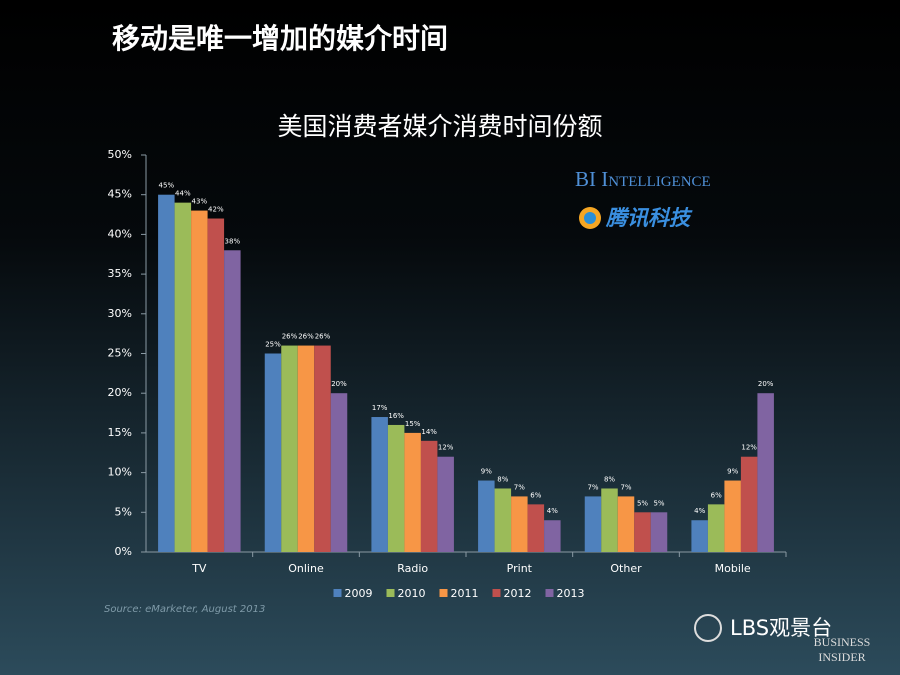 The height and width of the screenshot is (675, 900). What do you see at coordinates (120, 233) in the screenshot?
I see `y-tick-label: 40%` at bounding box center [120, 233].